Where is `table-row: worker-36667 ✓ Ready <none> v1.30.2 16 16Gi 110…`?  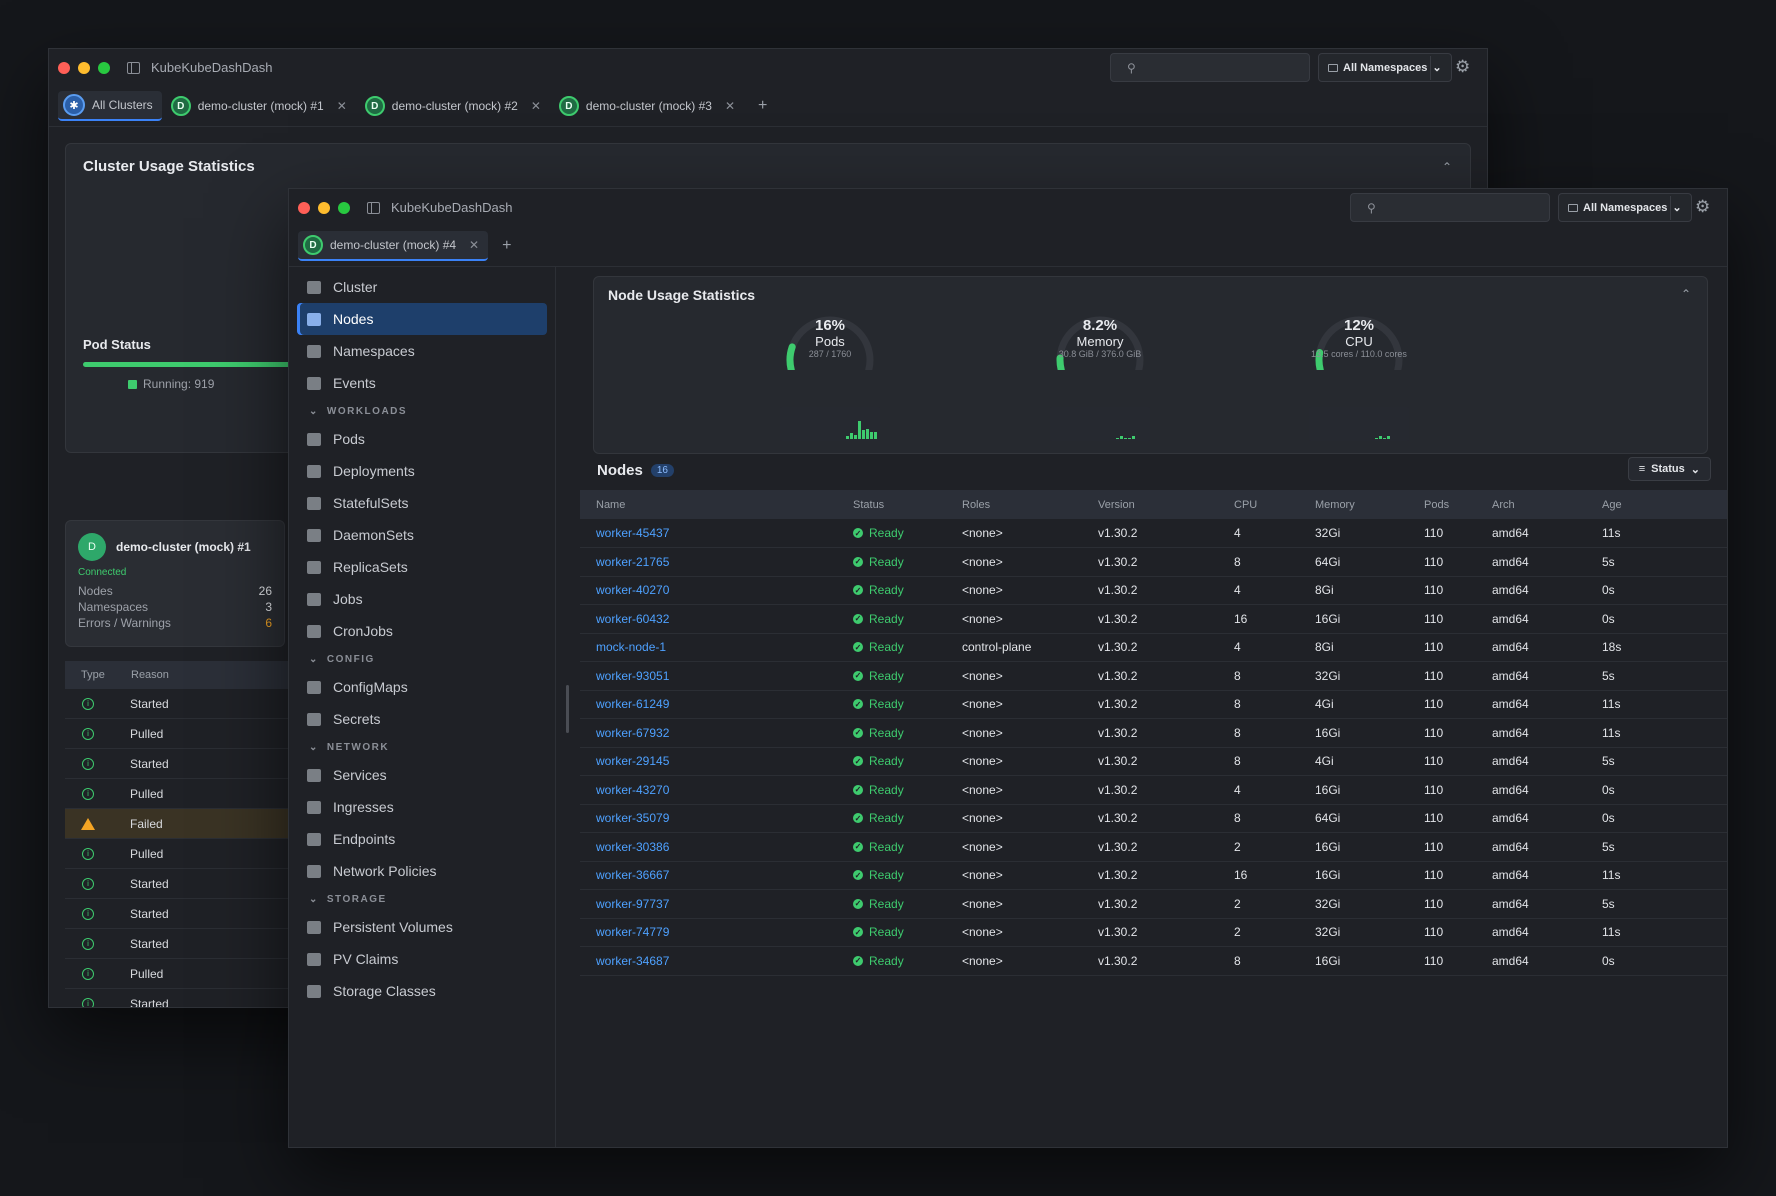
table-row: worker-36667 ✓ Ready <none> v1.30.2 16 16Gi 110… is located at coordinates (1153, 875).